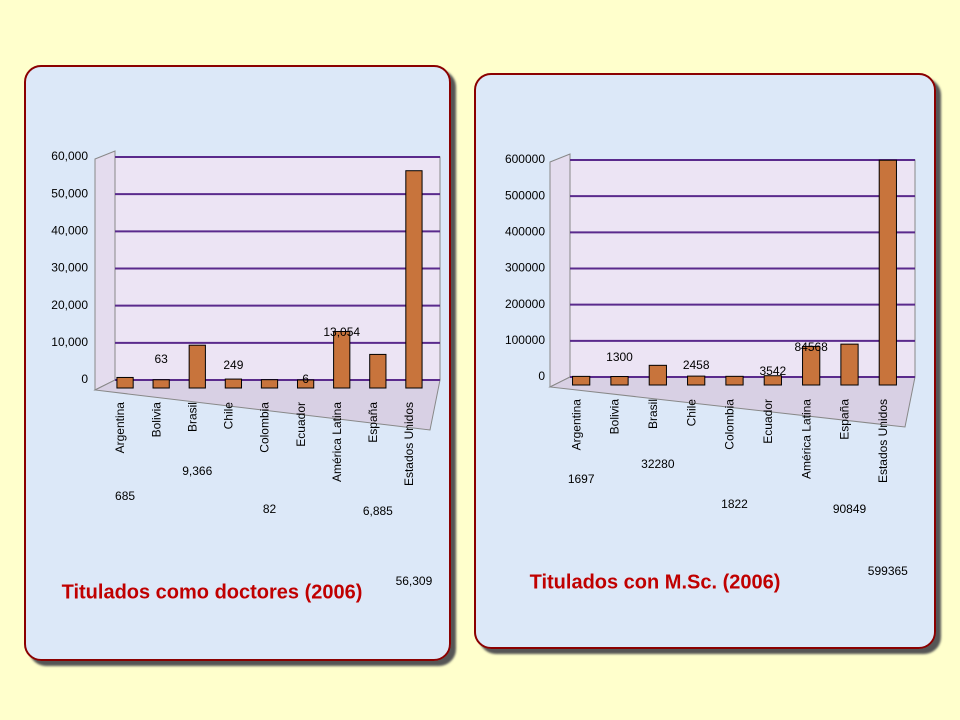 Image resolution: width=960 pixels, height=720 pixels. I want to click on value-label: 685, so click(125, 496).